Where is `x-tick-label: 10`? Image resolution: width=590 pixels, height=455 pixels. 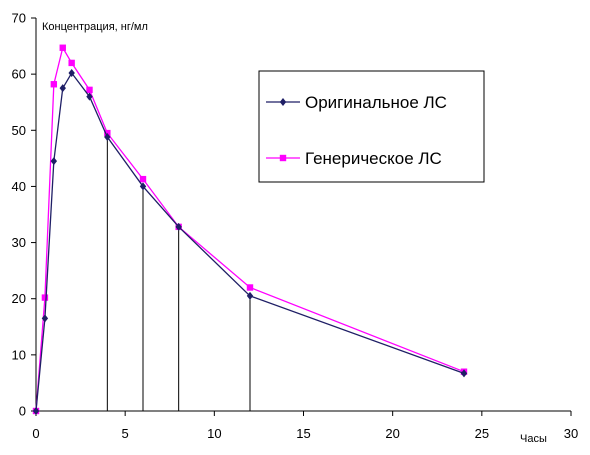 x-tick-label: 10 is located at coordinates (214, 433).